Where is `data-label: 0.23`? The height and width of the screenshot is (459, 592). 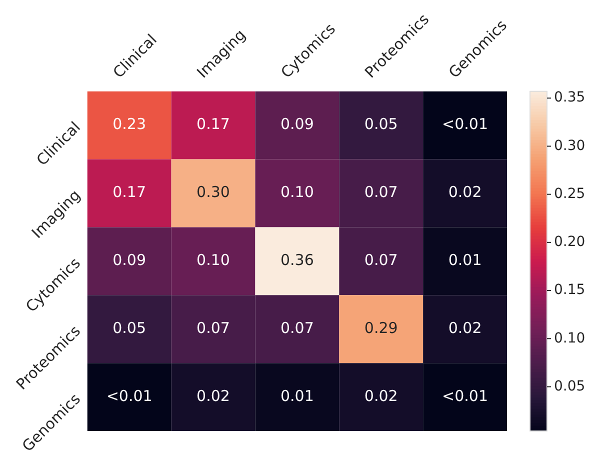 data-label: 0.23 is located at coordinates (129, 124).